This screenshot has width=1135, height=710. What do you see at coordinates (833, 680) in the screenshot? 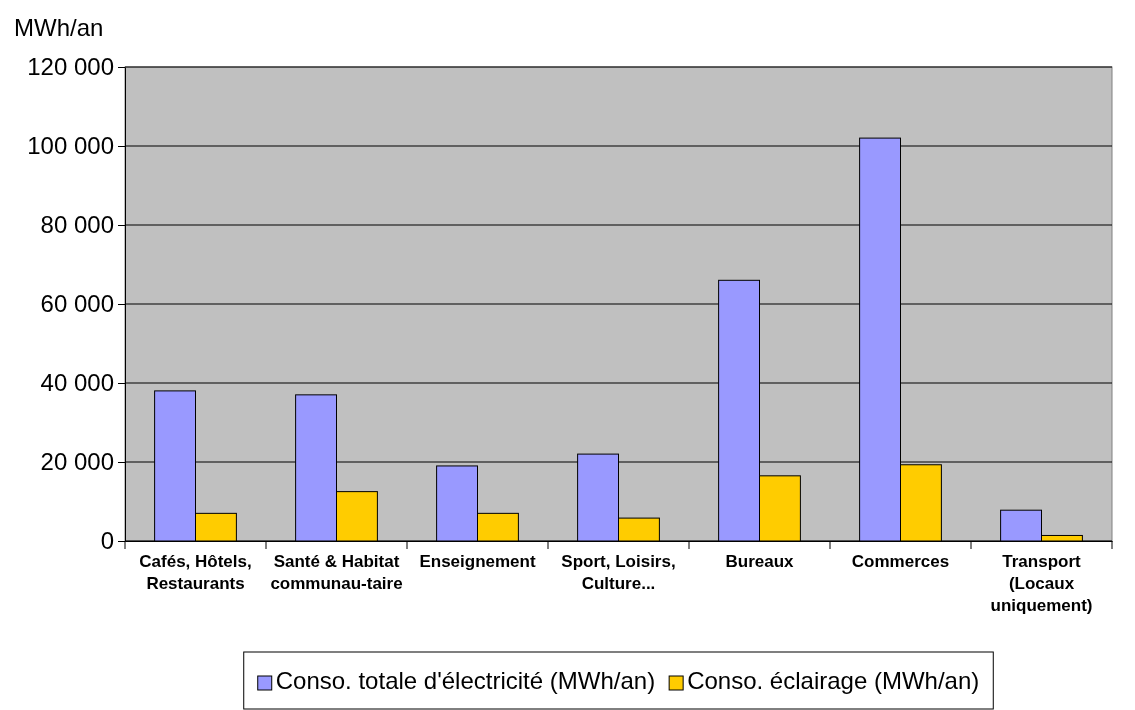
I see `legend-label: Conso. éclairage (MWh/an)` at bounding box center [833, 680].